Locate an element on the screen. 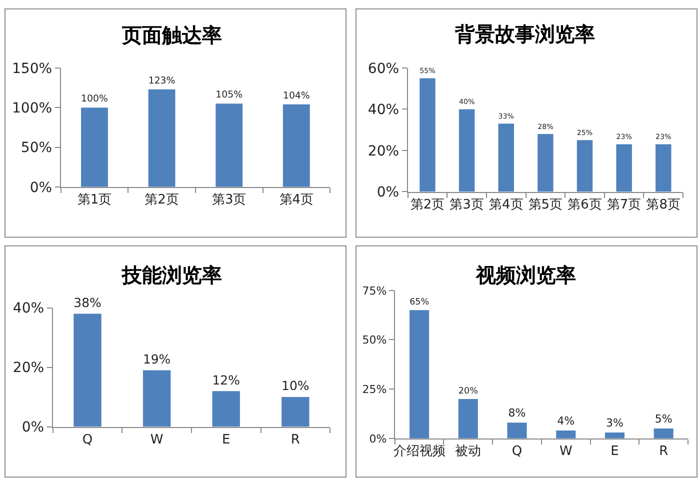 The image size is (700, 489). data-label: 100% is located at coordinates (94, 99).